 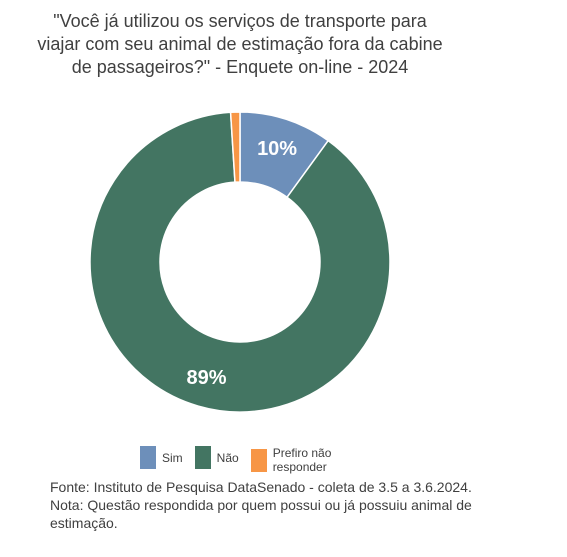 I want to click on legend-label-line: responder, so click(x=299, y=467).